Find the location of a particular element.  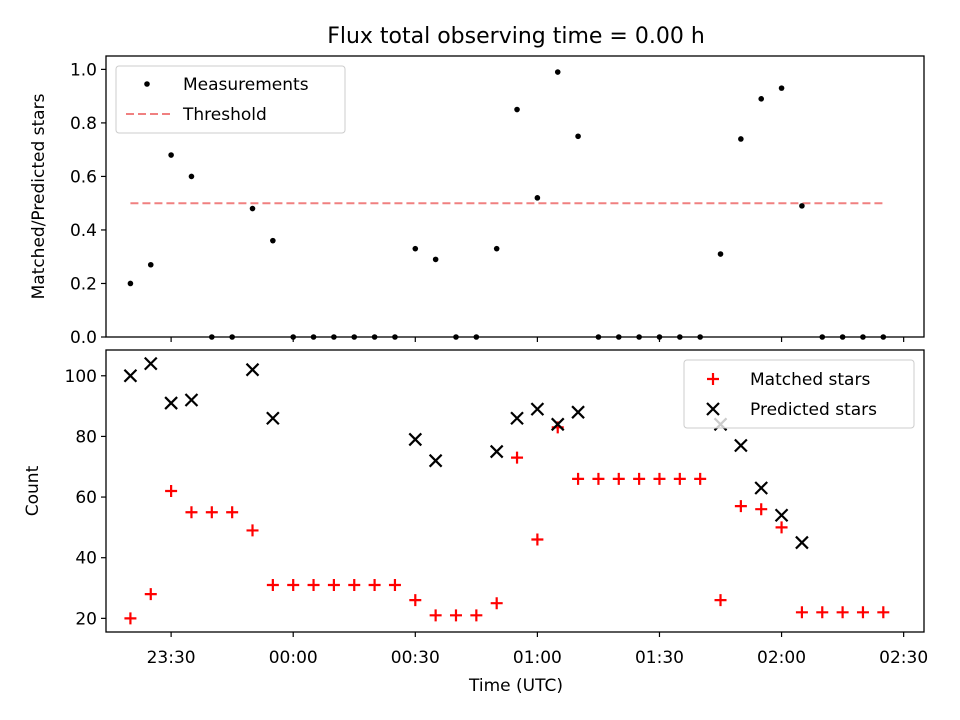

top-ytick-label: 0.2 is located at coordinates (83, 284).